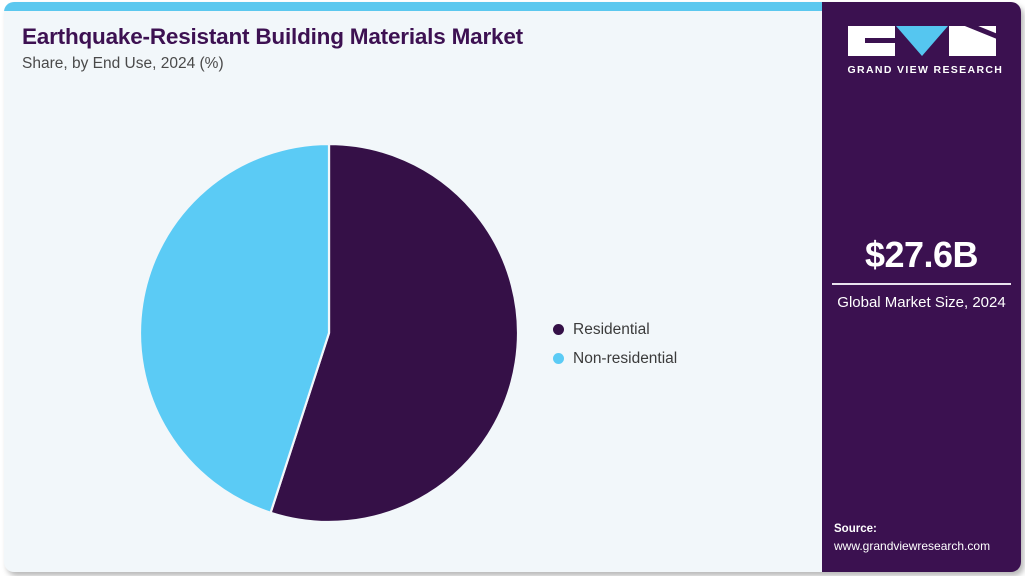 The width and height of the screenshot is (1025, 576). What do you see at coordinates (625, 358) in the screenshot?
I see `legend-label-non-residential: Non-residential` at bounding box center [625, 358].